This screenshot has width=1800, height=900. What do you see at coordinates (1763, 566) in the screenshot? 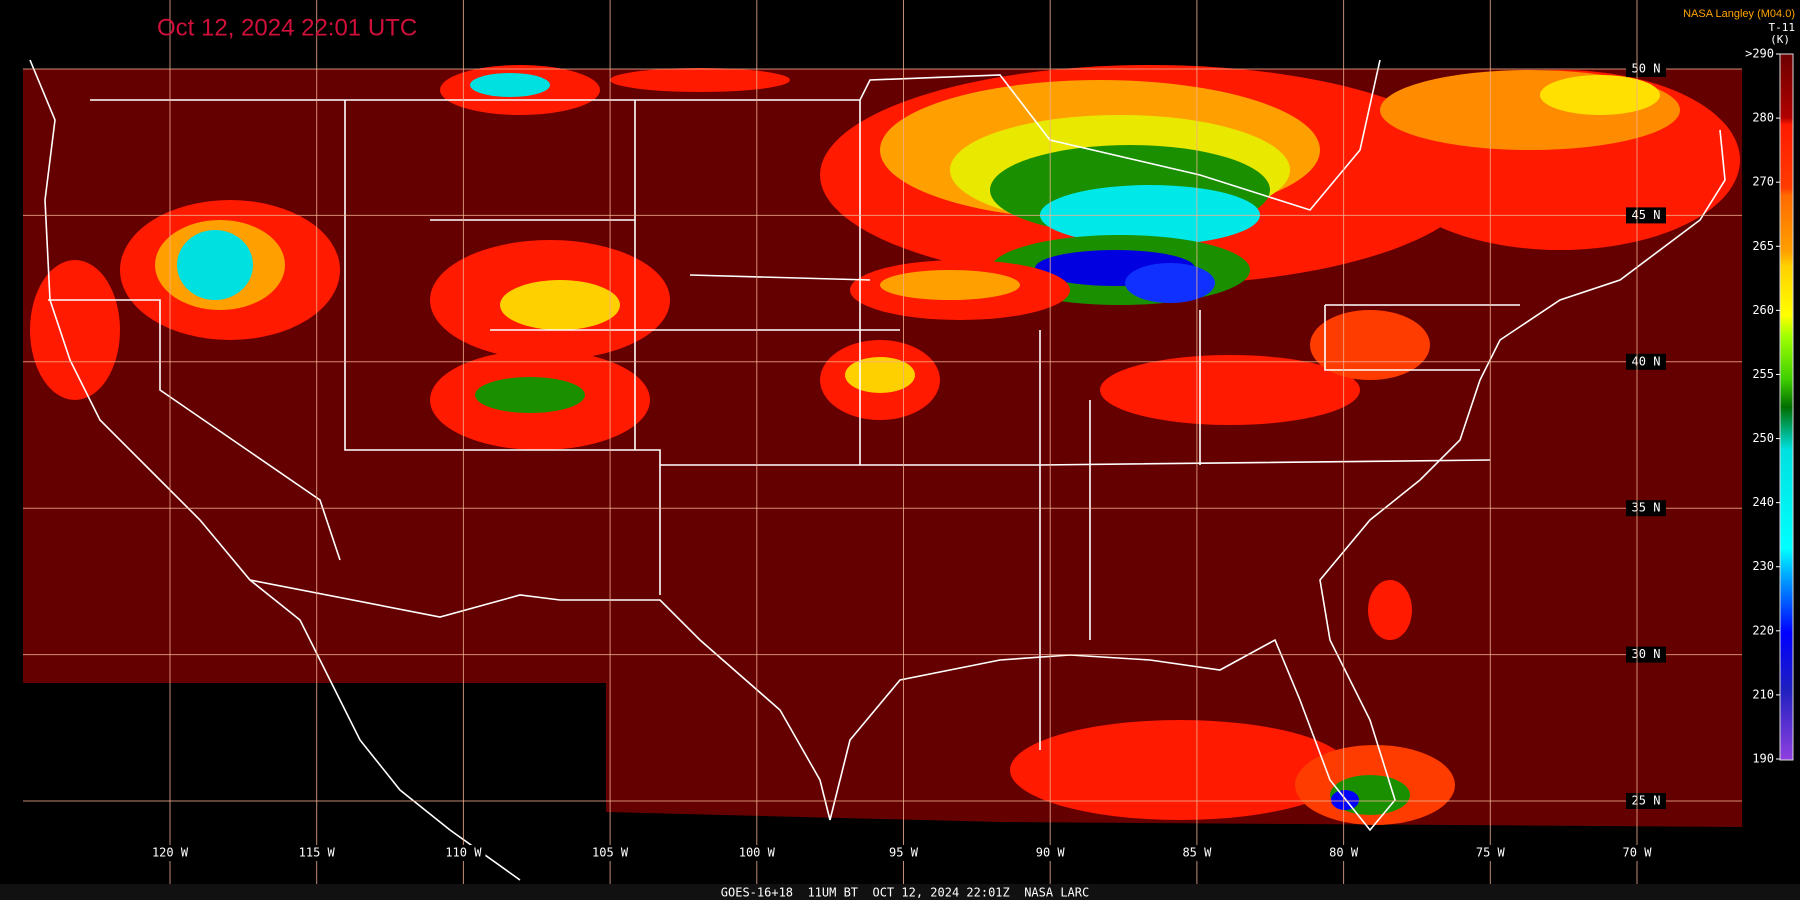
I see `legend-label: 230` at bounding box center [1763, 566].